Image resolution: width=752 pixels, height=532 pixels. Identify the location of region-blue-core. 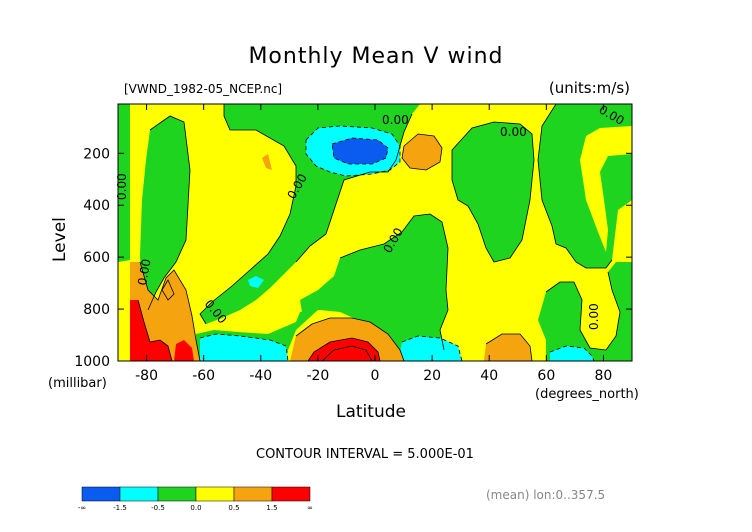
(360, 151).